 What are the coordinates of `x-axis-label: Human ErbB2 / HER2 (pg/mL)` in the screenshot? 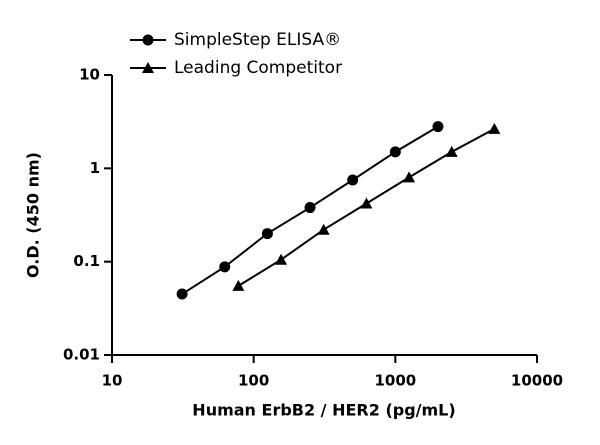 It's located at (323, 410).